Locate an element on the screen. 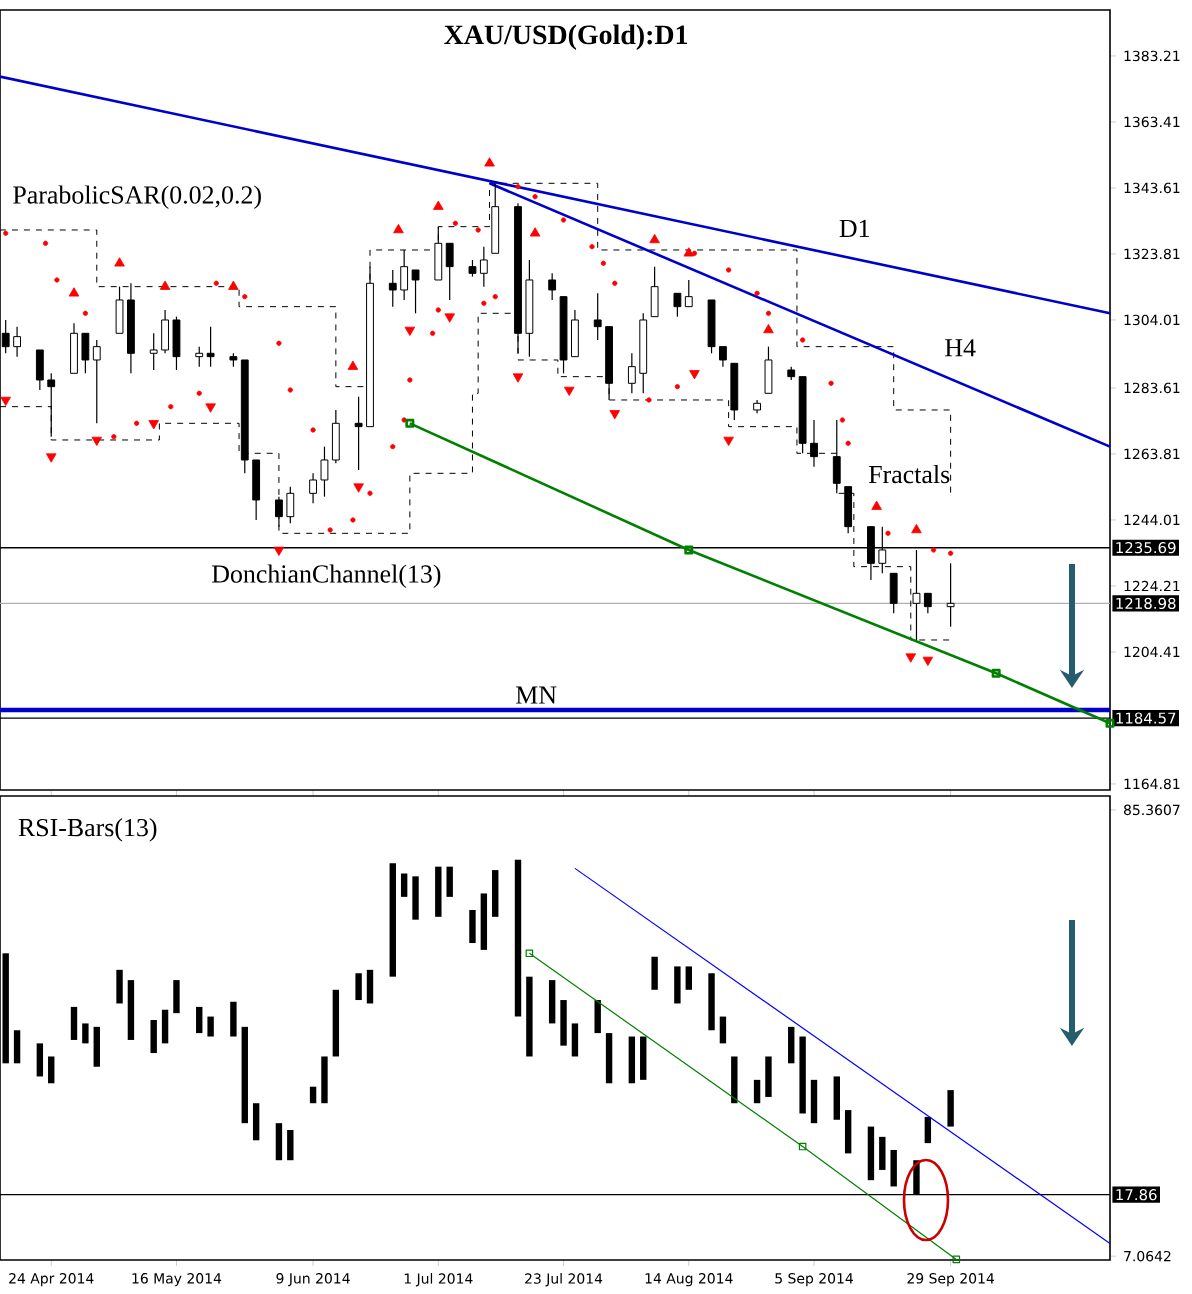 This screenshot has width=1192, height=1294. annotation: Fractals is located at coordinates (909, 474).